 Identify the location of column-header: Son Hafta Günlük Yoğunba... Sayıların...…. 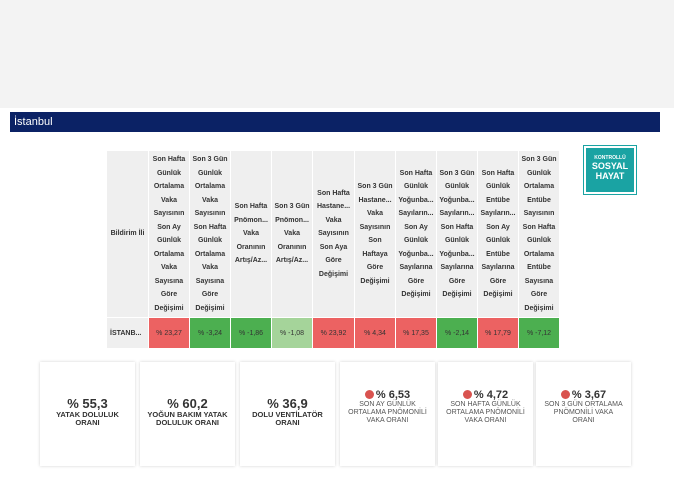
(416, 234).